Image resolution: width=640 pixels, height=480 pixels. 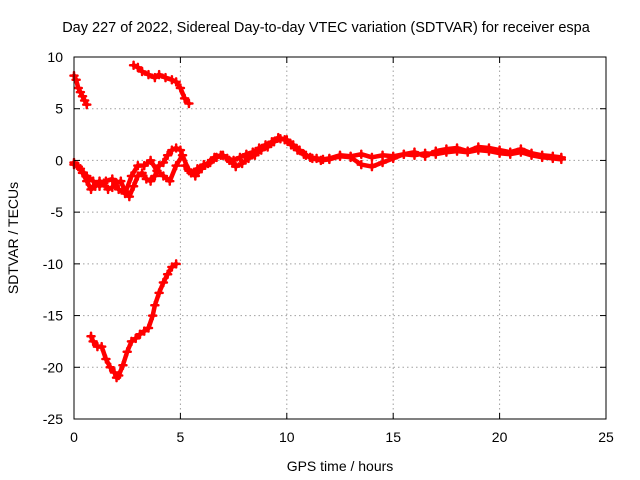 I want to click on series-track-a, so click(x=80, y=90).